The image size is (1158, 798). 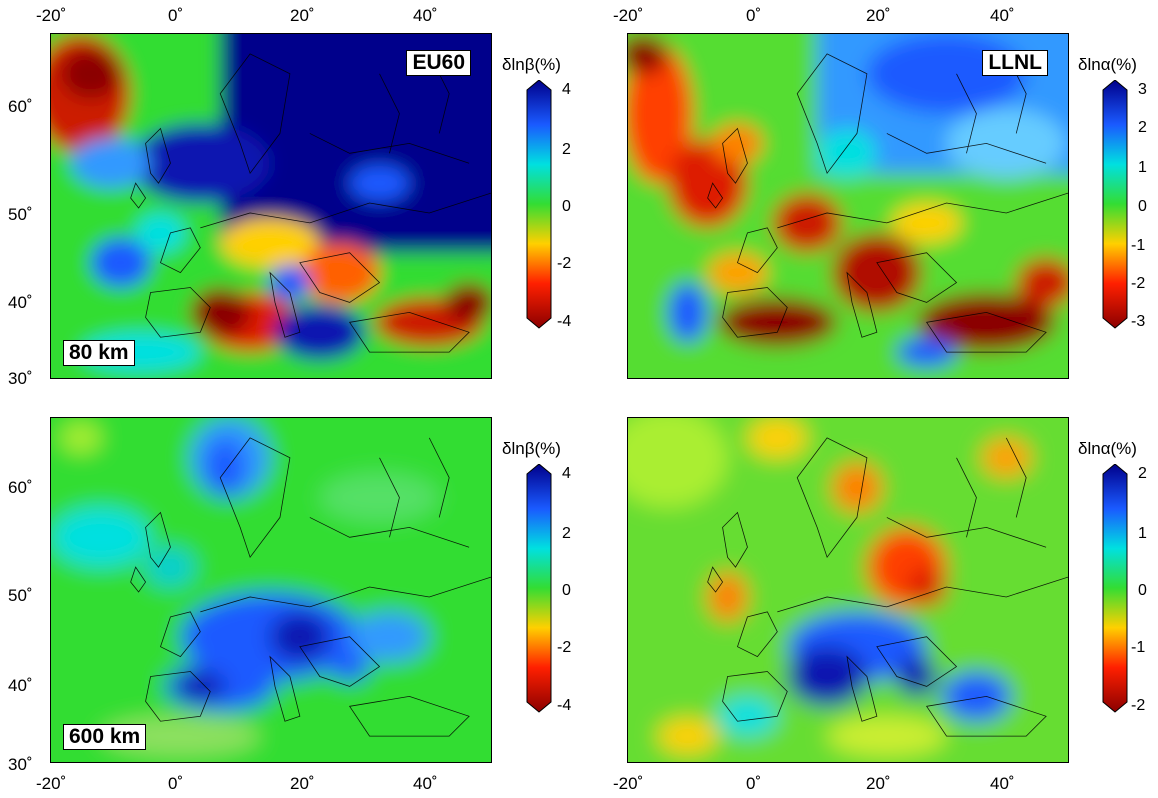 I want to click on colorbar-tick: 3, so click(x=1142, y=89).